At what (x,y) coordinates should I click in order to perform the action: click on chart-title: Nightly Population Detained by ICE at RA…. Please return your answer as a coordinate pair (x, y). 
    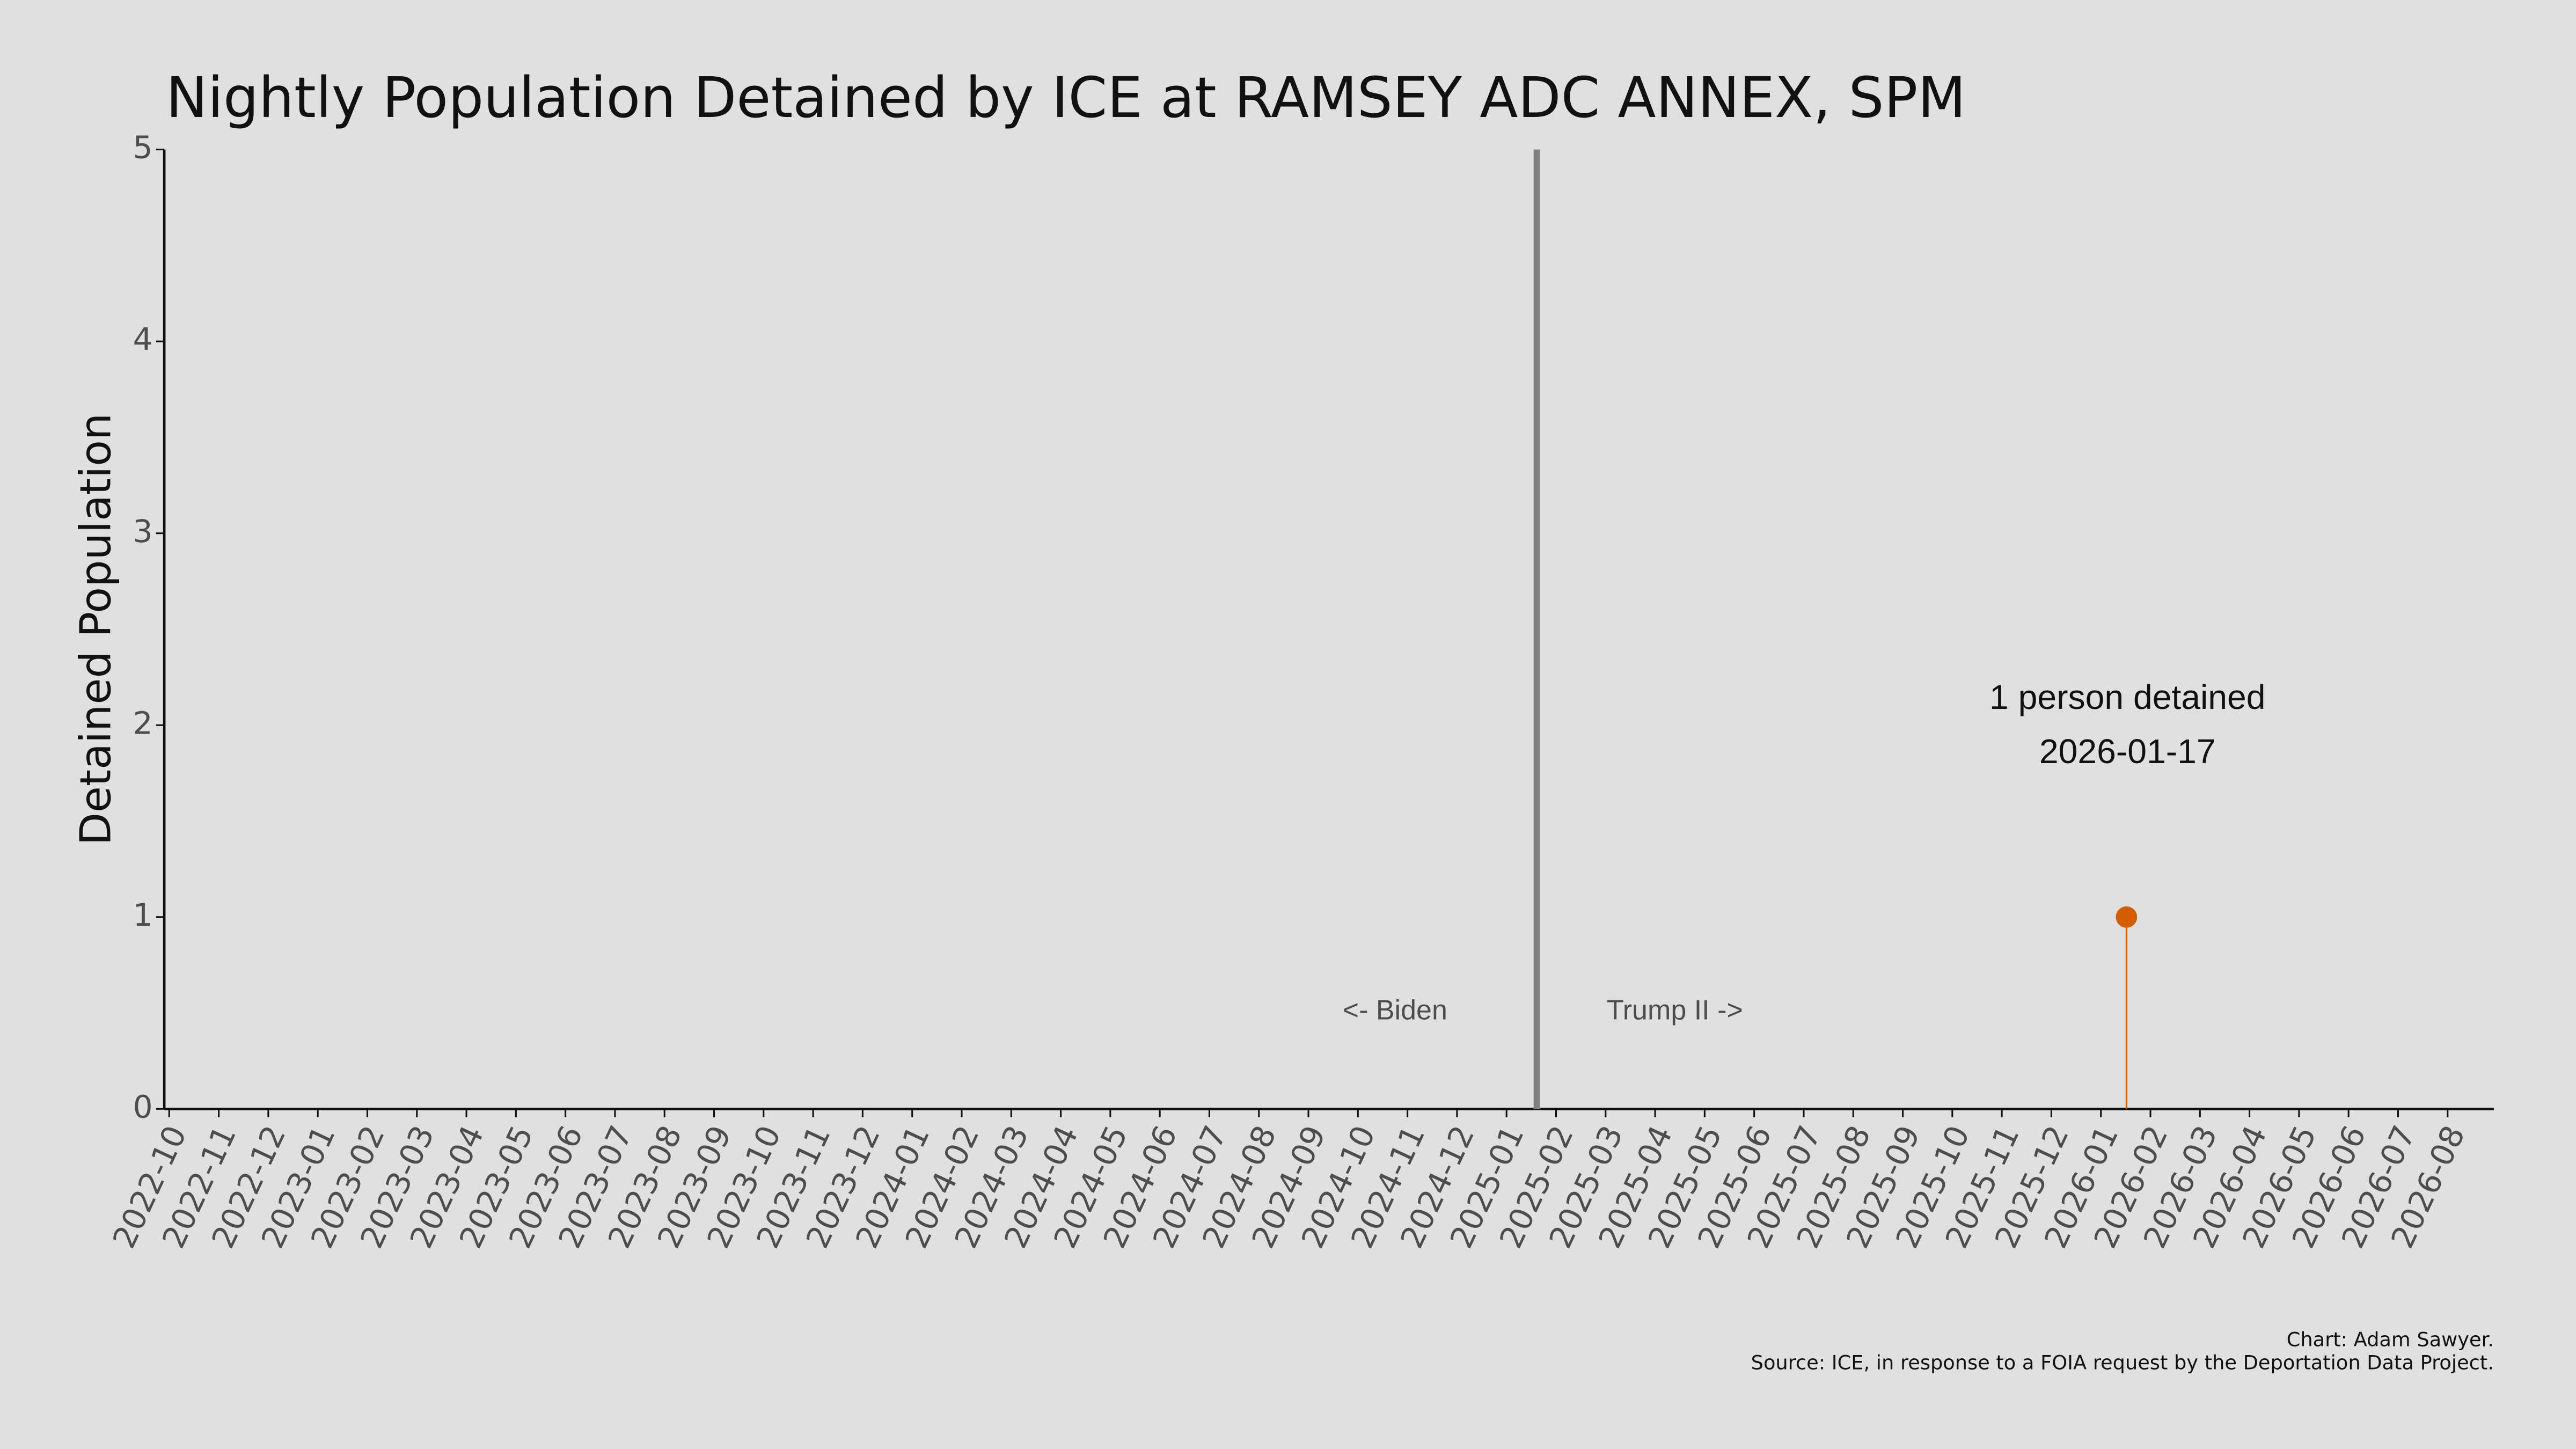
    Looking at the image, I should click on (1066, 97).